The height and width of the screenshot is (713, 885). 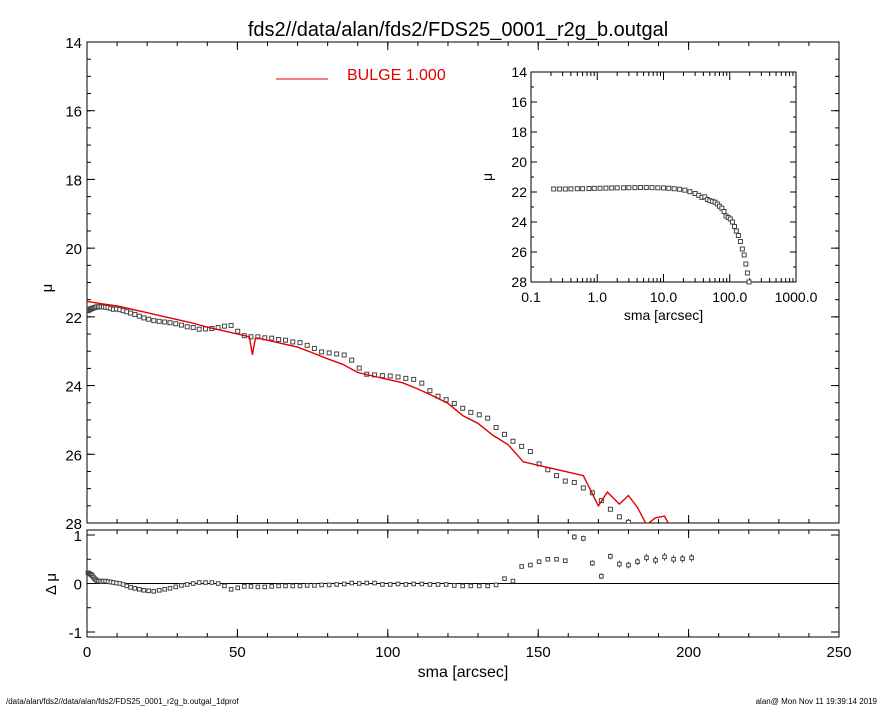 What do you see at coordinates (519, 282) in the screenshot?
I see `inset-y-tick-label: 28` at bounding box center [519, 282].